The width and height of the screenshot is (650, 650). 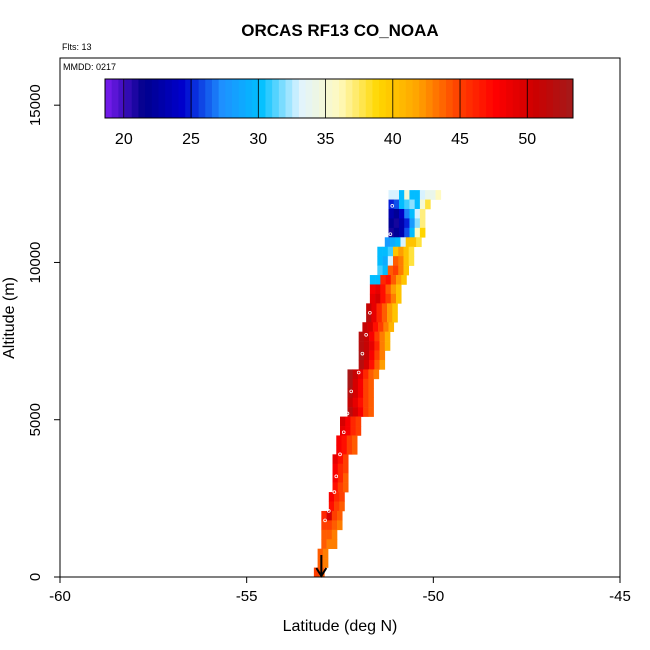 I want to click on date-label: MMDD: 0217, so click(x=89, y=67).